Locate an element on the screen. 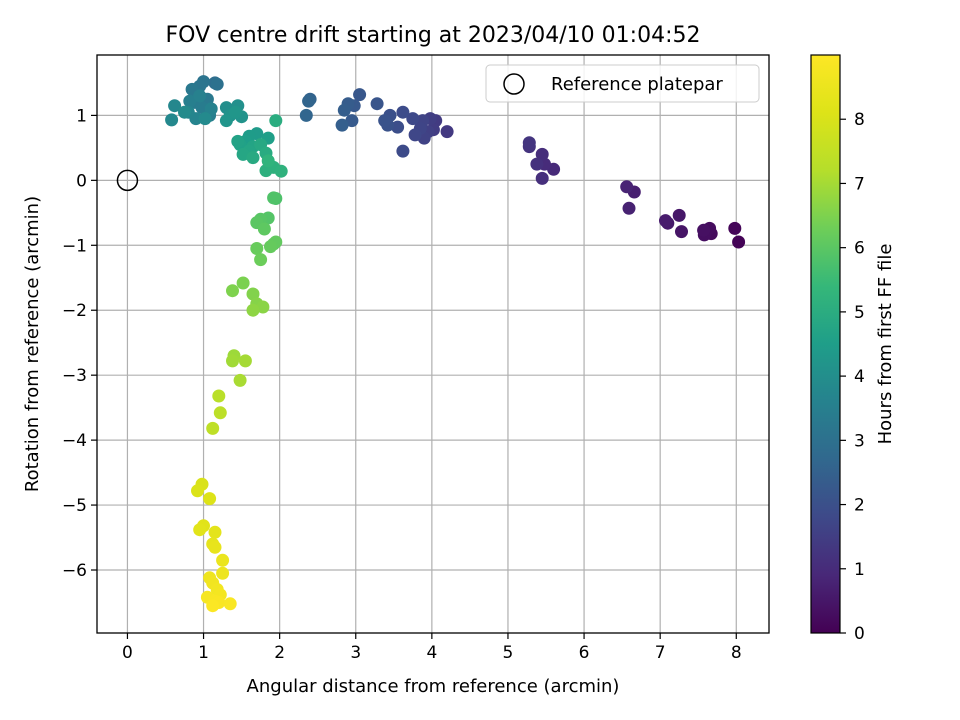 The width and height of the screenshot is (960, 720). colorbar-tick-label: 6 is located at coordinates (859, 249).